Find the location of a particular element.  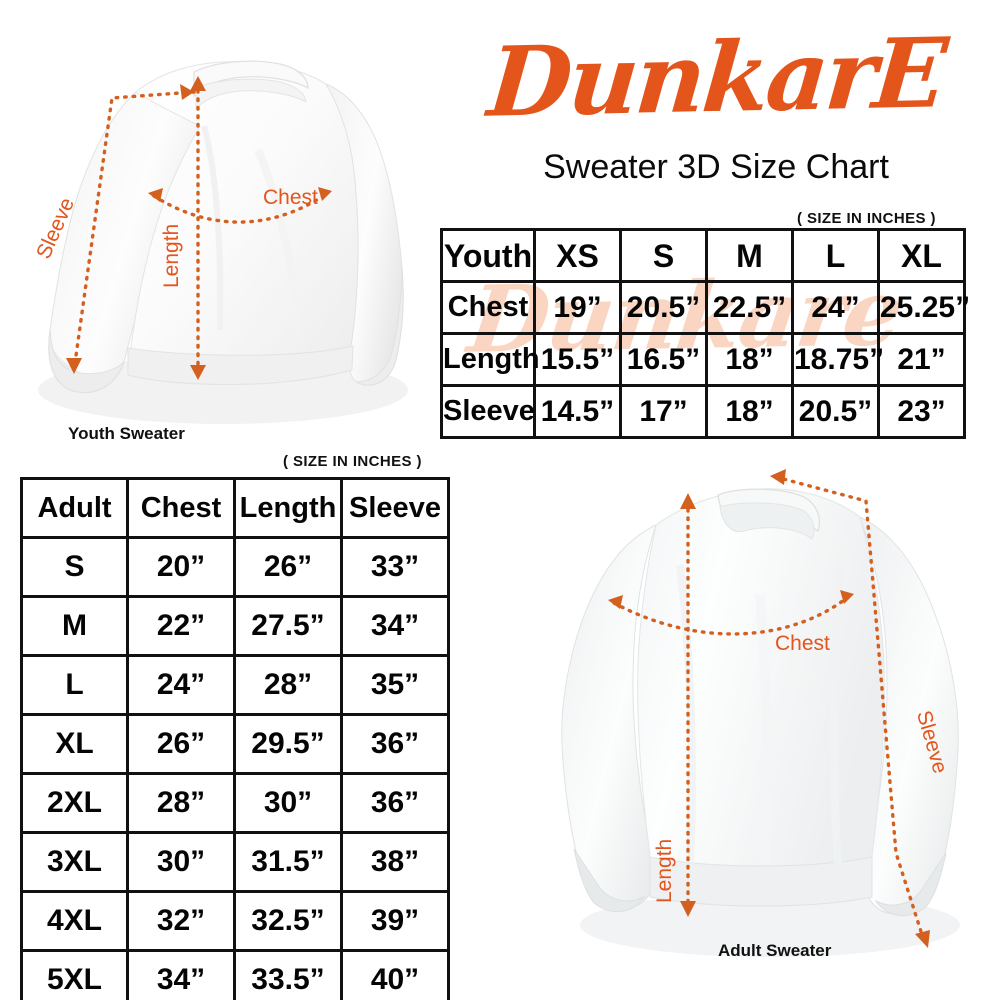

adult-sweater-caption: Adult Sweater is located at coordinates (775, 950).